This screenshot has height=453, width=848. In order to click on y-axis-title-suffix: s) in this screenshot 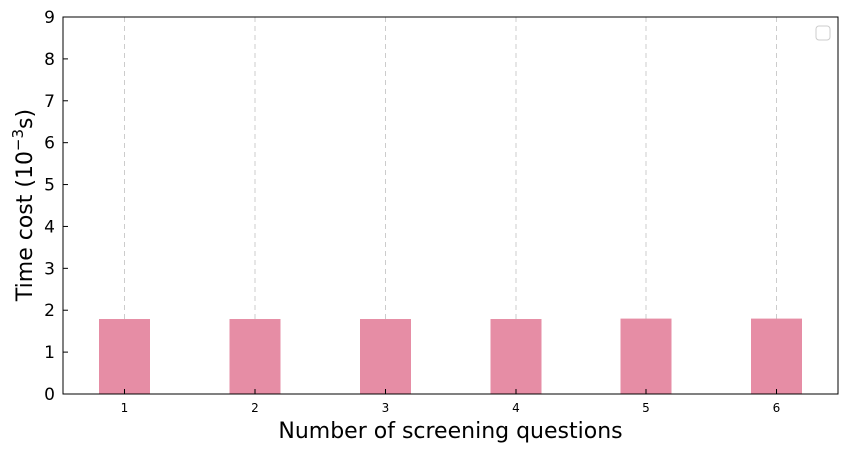, I will do `click(25, 119)`.